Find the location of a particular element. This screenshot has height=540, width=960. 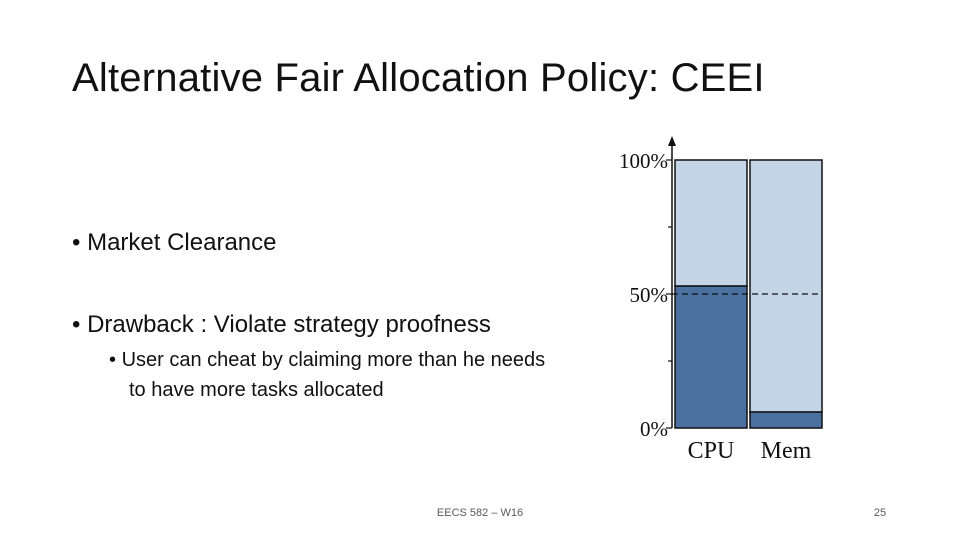

bullet-text: Drawback : Violate strategy proofness is located at coordinates (289, 324).